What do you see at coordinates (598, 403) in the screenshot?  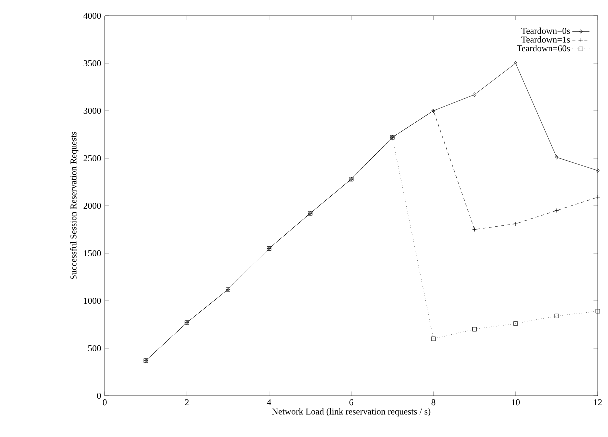 I see `x-tick-label: 12` at bounding box center [598, 403].